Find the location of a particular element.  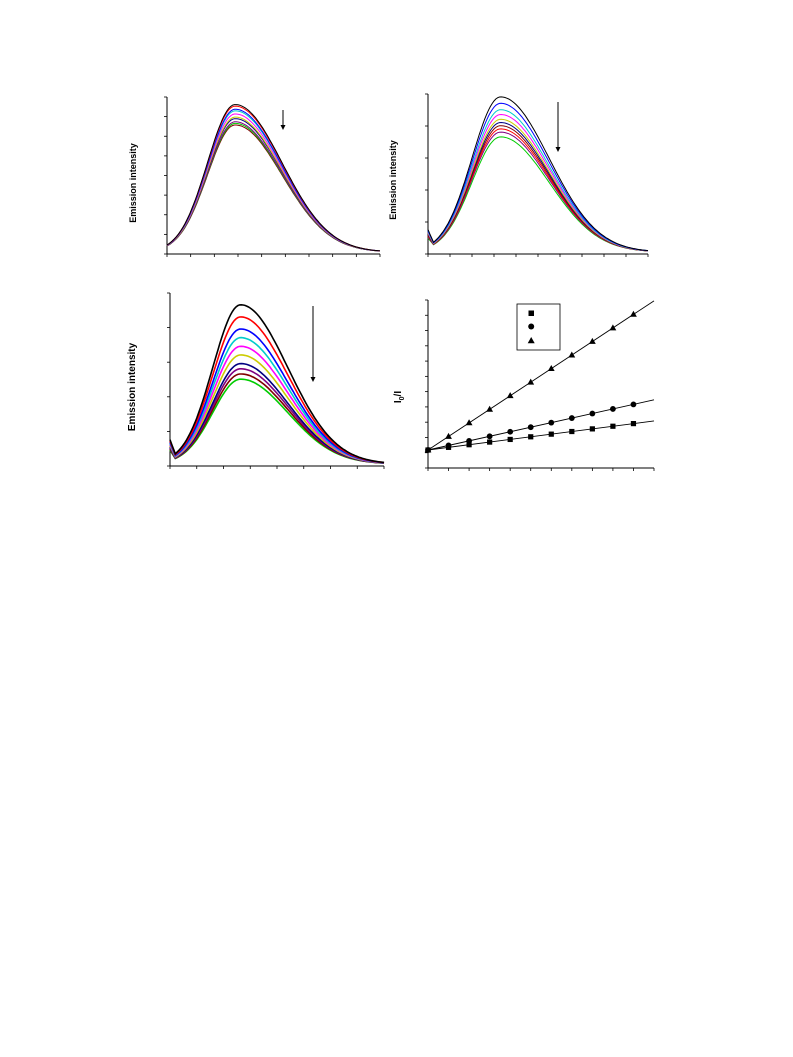

spectra-panel-top-right: Emission intensity is located at coordinates (518, 175).